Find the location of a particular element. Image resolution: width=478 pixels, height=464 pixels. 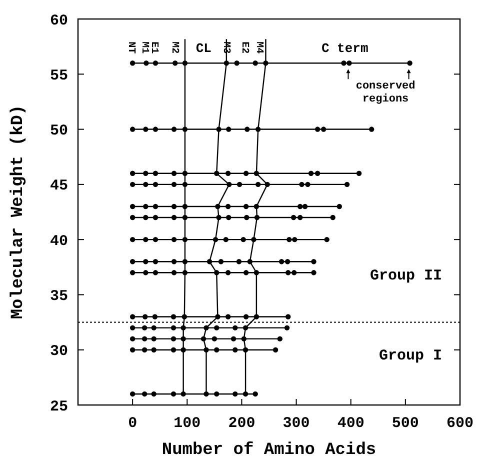

y-tick-label: 55 is located at coordinates (59, 75).